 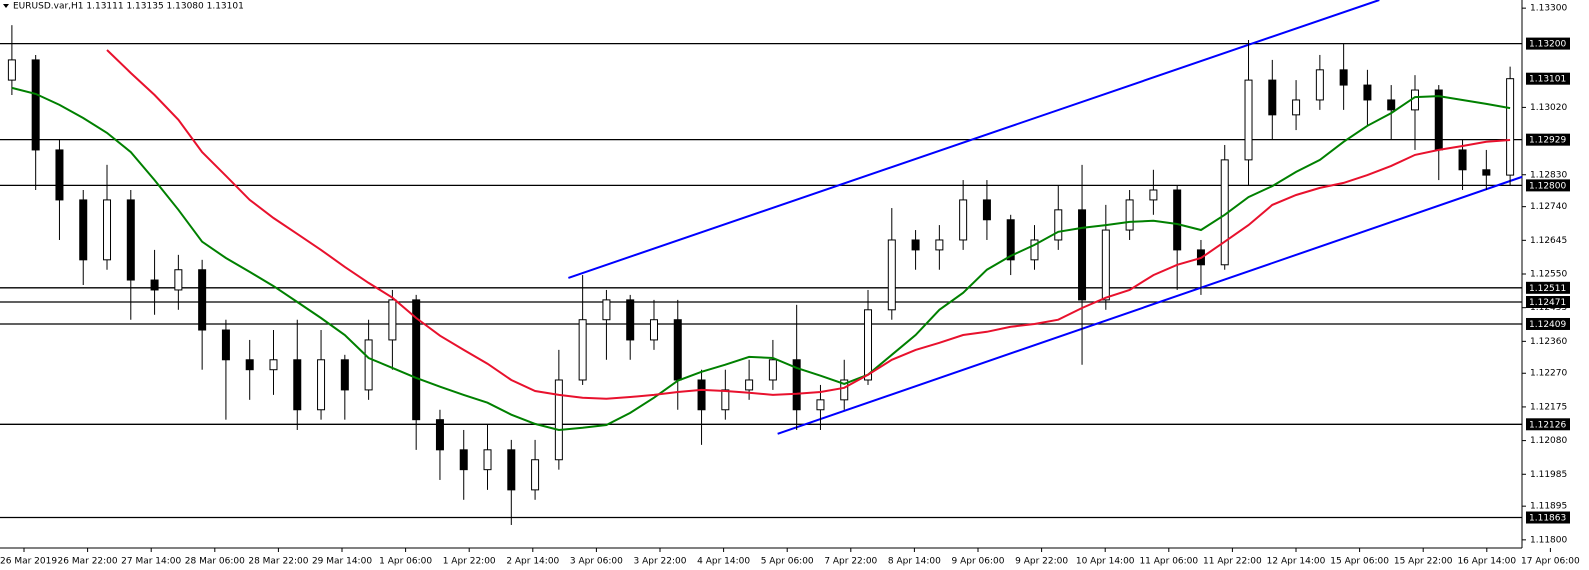 I want to click on y-tick-label: 1.12080, so click(x=1548, y=441).